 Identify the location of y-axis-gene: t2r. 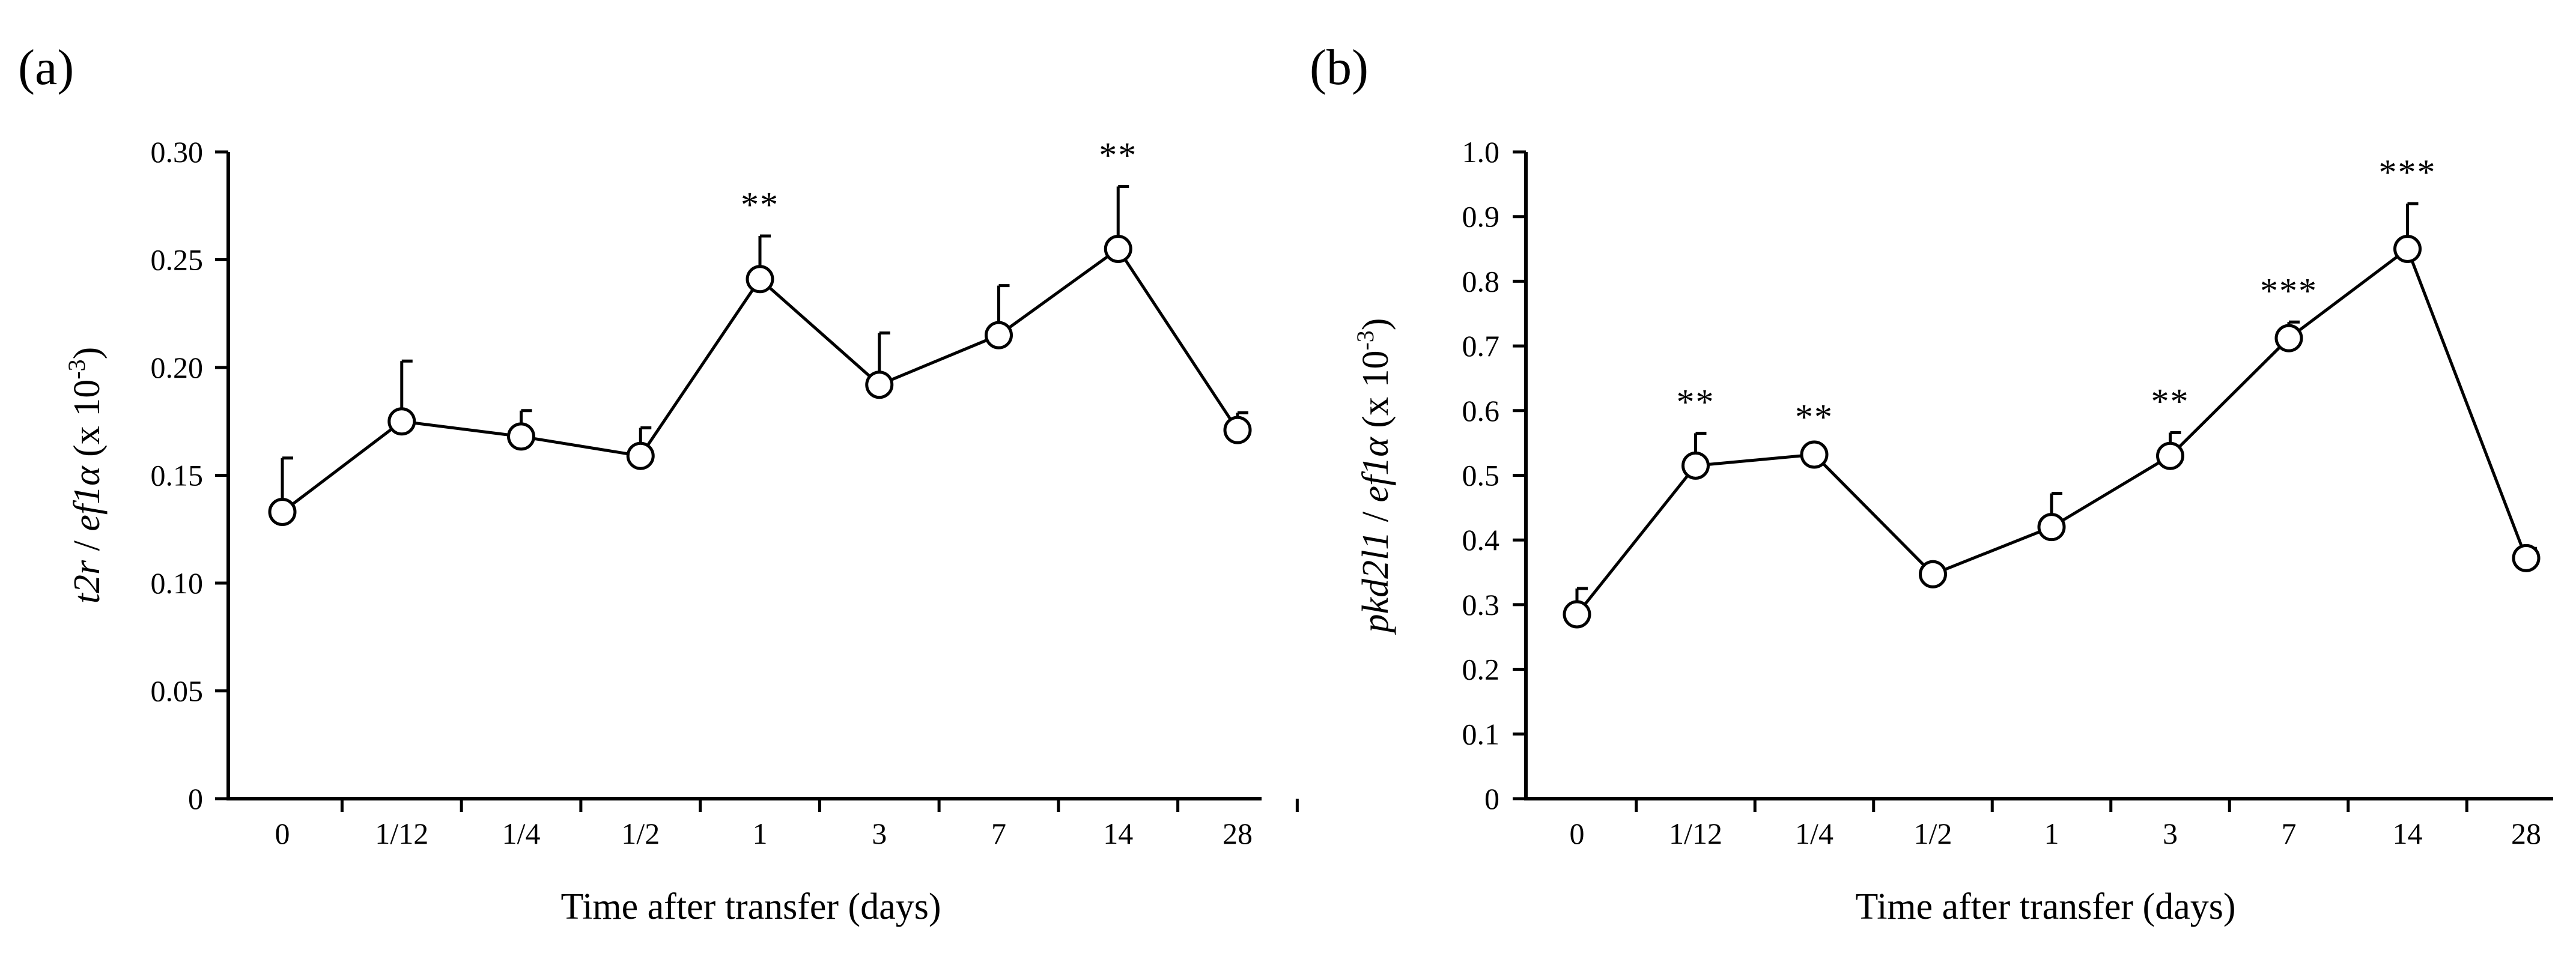
(87, 582).